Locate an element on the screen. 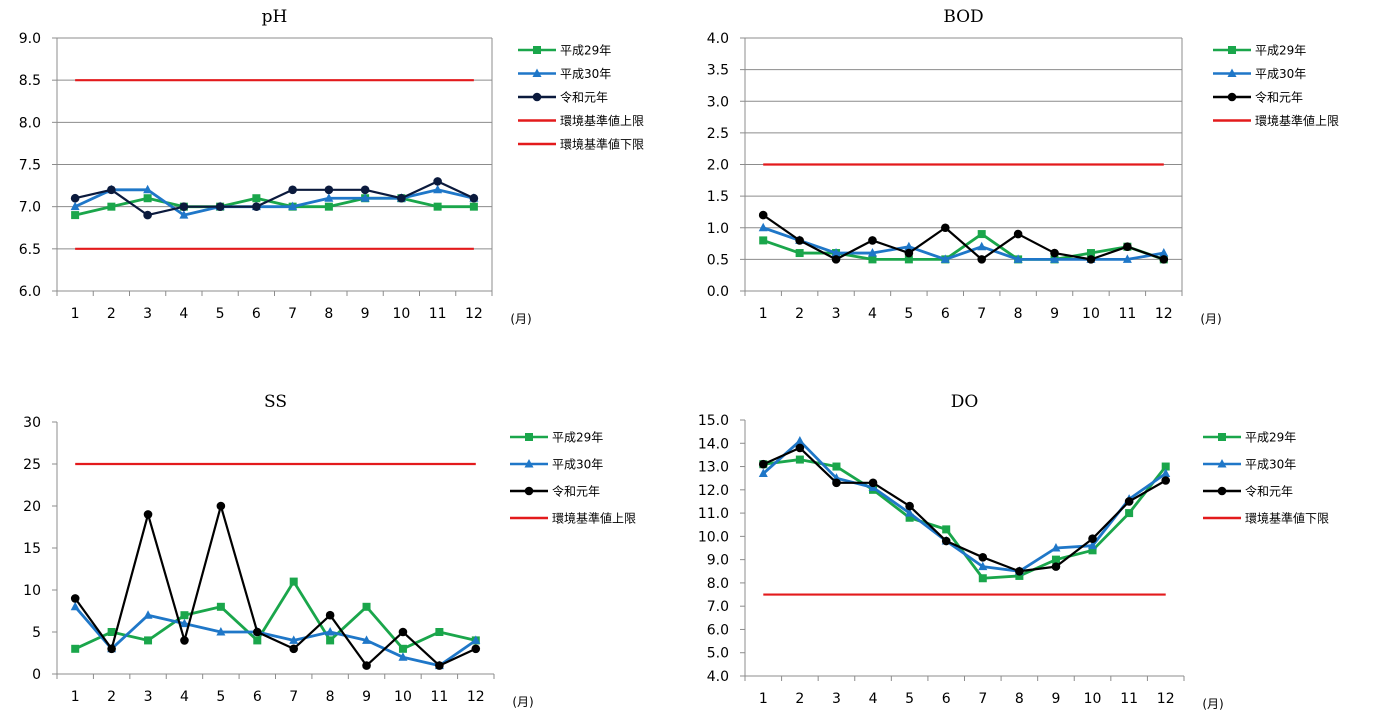 Image resolution: width=1376 pixels, height=711 pixels. y-tick-label: 30 is located at coordinates (32, 423).